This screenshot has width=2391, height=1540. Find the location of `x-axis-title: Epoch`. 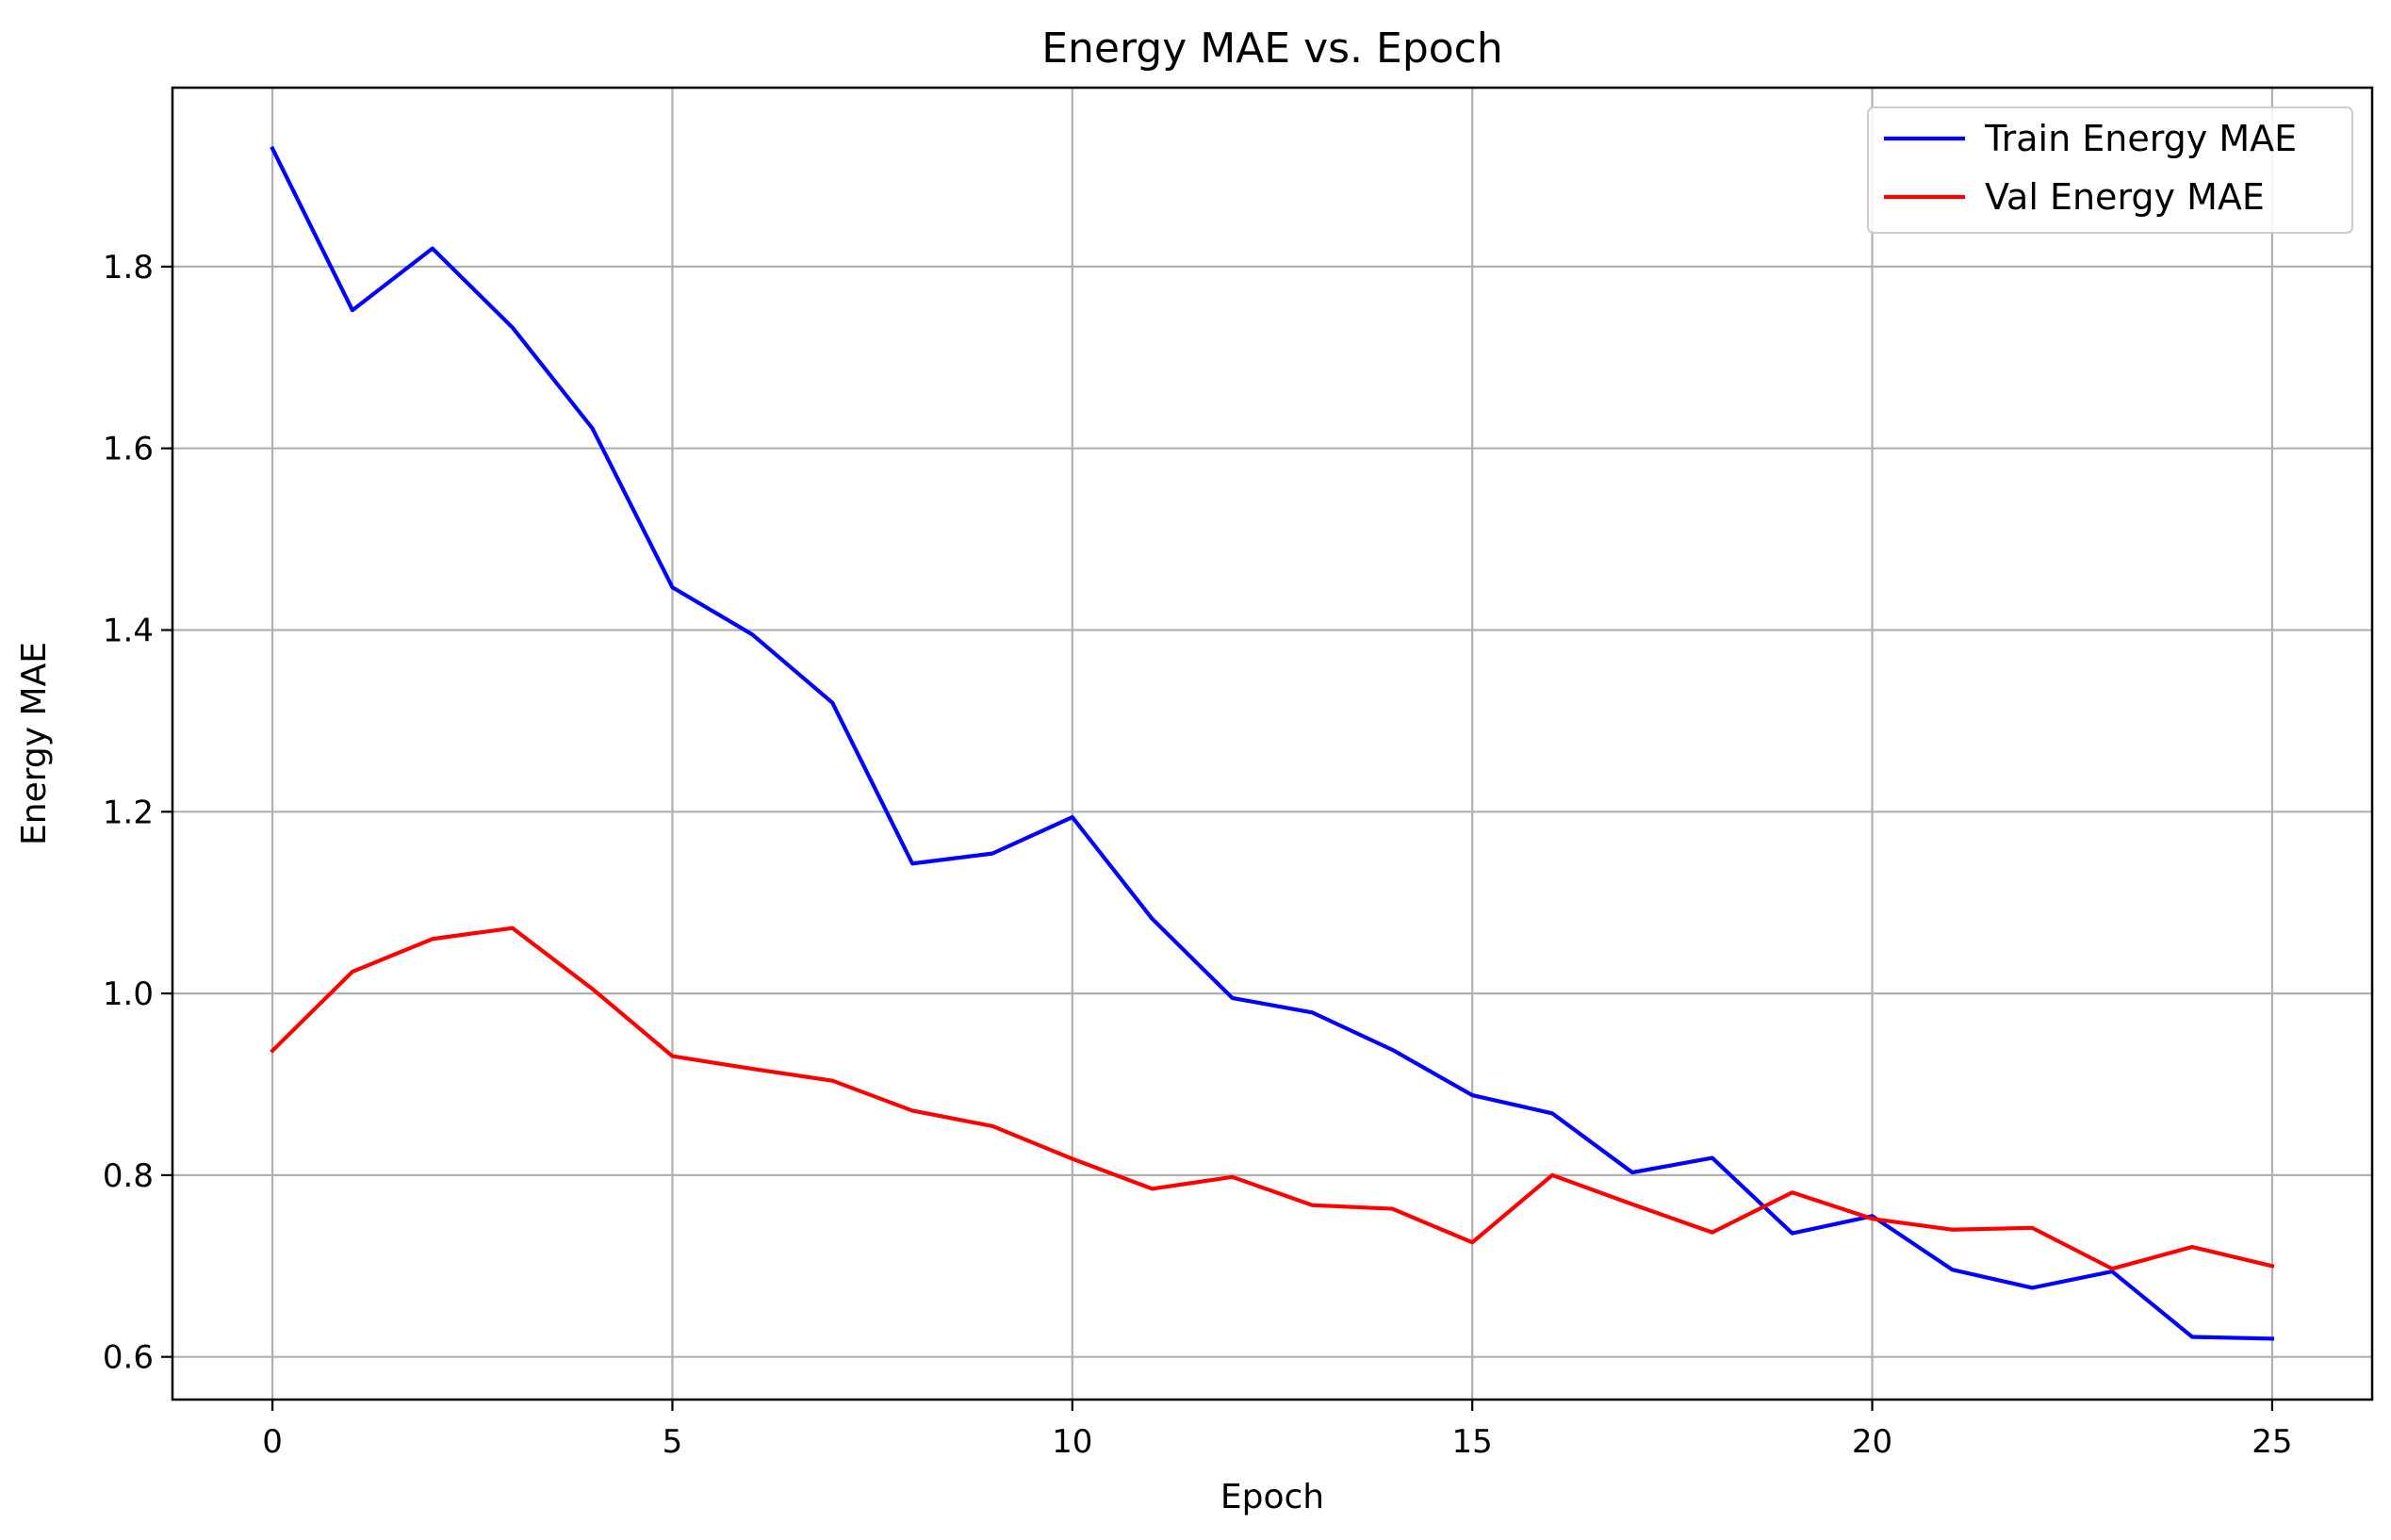

x-axis-title: Epoch is located at coordinates (1272, 1497).